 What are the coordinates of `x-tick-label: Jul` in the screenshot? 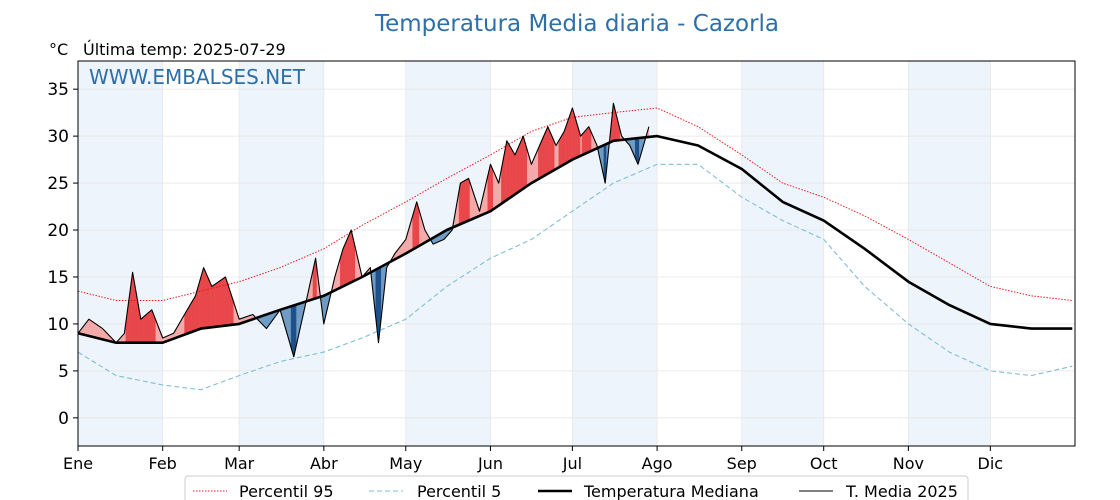 It's located at (572, 463).